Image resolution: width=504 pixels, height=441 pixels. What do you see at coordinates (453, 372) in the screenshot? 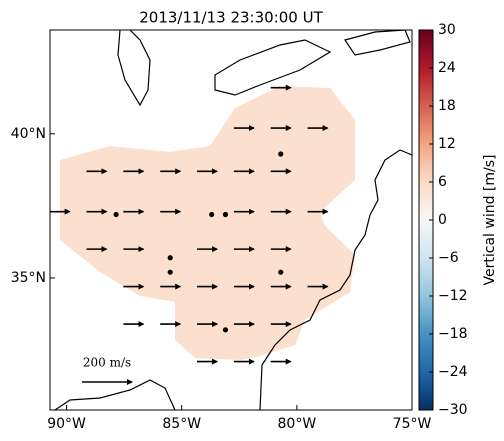
I see `colorbar-tick-label: −24` at bounding box center [453, 372].